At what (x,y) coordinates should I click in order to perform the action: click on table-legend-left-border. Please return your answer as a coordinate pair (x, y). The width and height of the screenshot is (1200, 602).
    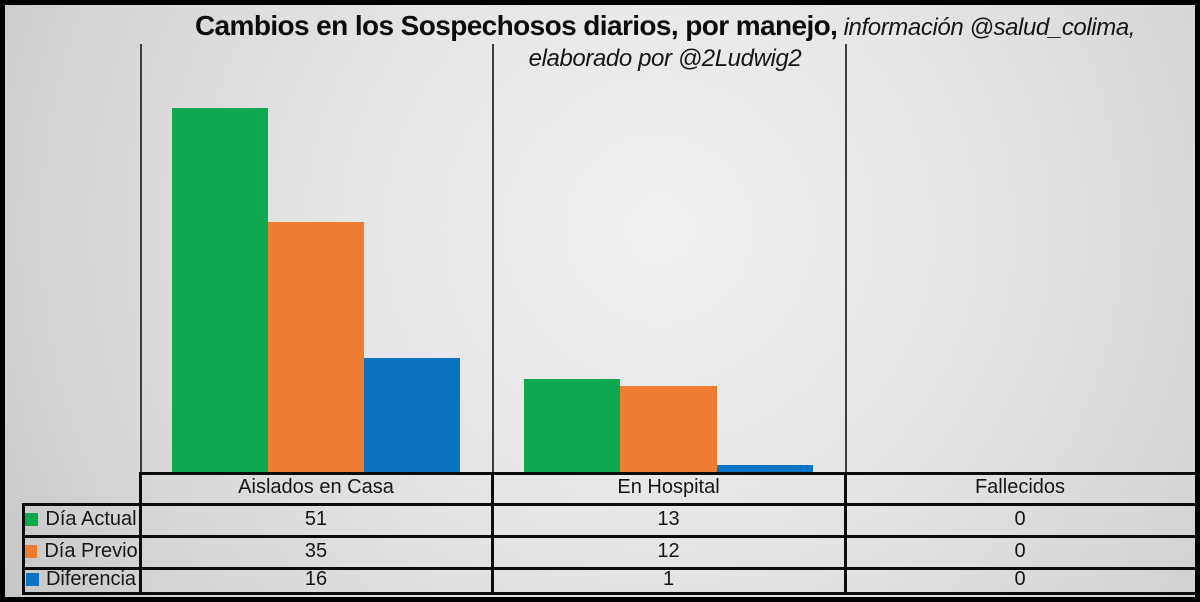
    Looking at the image, I should click on (23, 549).